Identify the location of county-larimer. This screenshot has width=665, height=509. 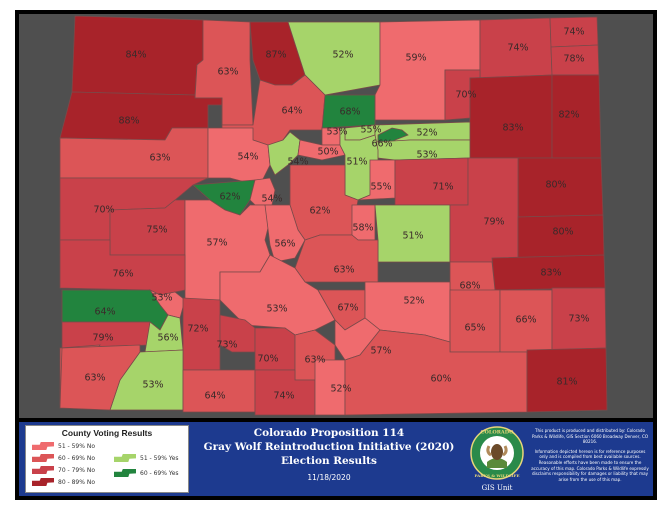
(334, 58).